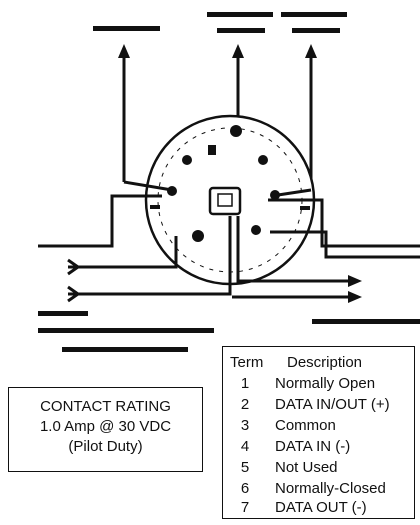  What do you see at coordinates (245, 488) in the screenshot?
I see `term-number: 6` at bounding box center [245, 488].